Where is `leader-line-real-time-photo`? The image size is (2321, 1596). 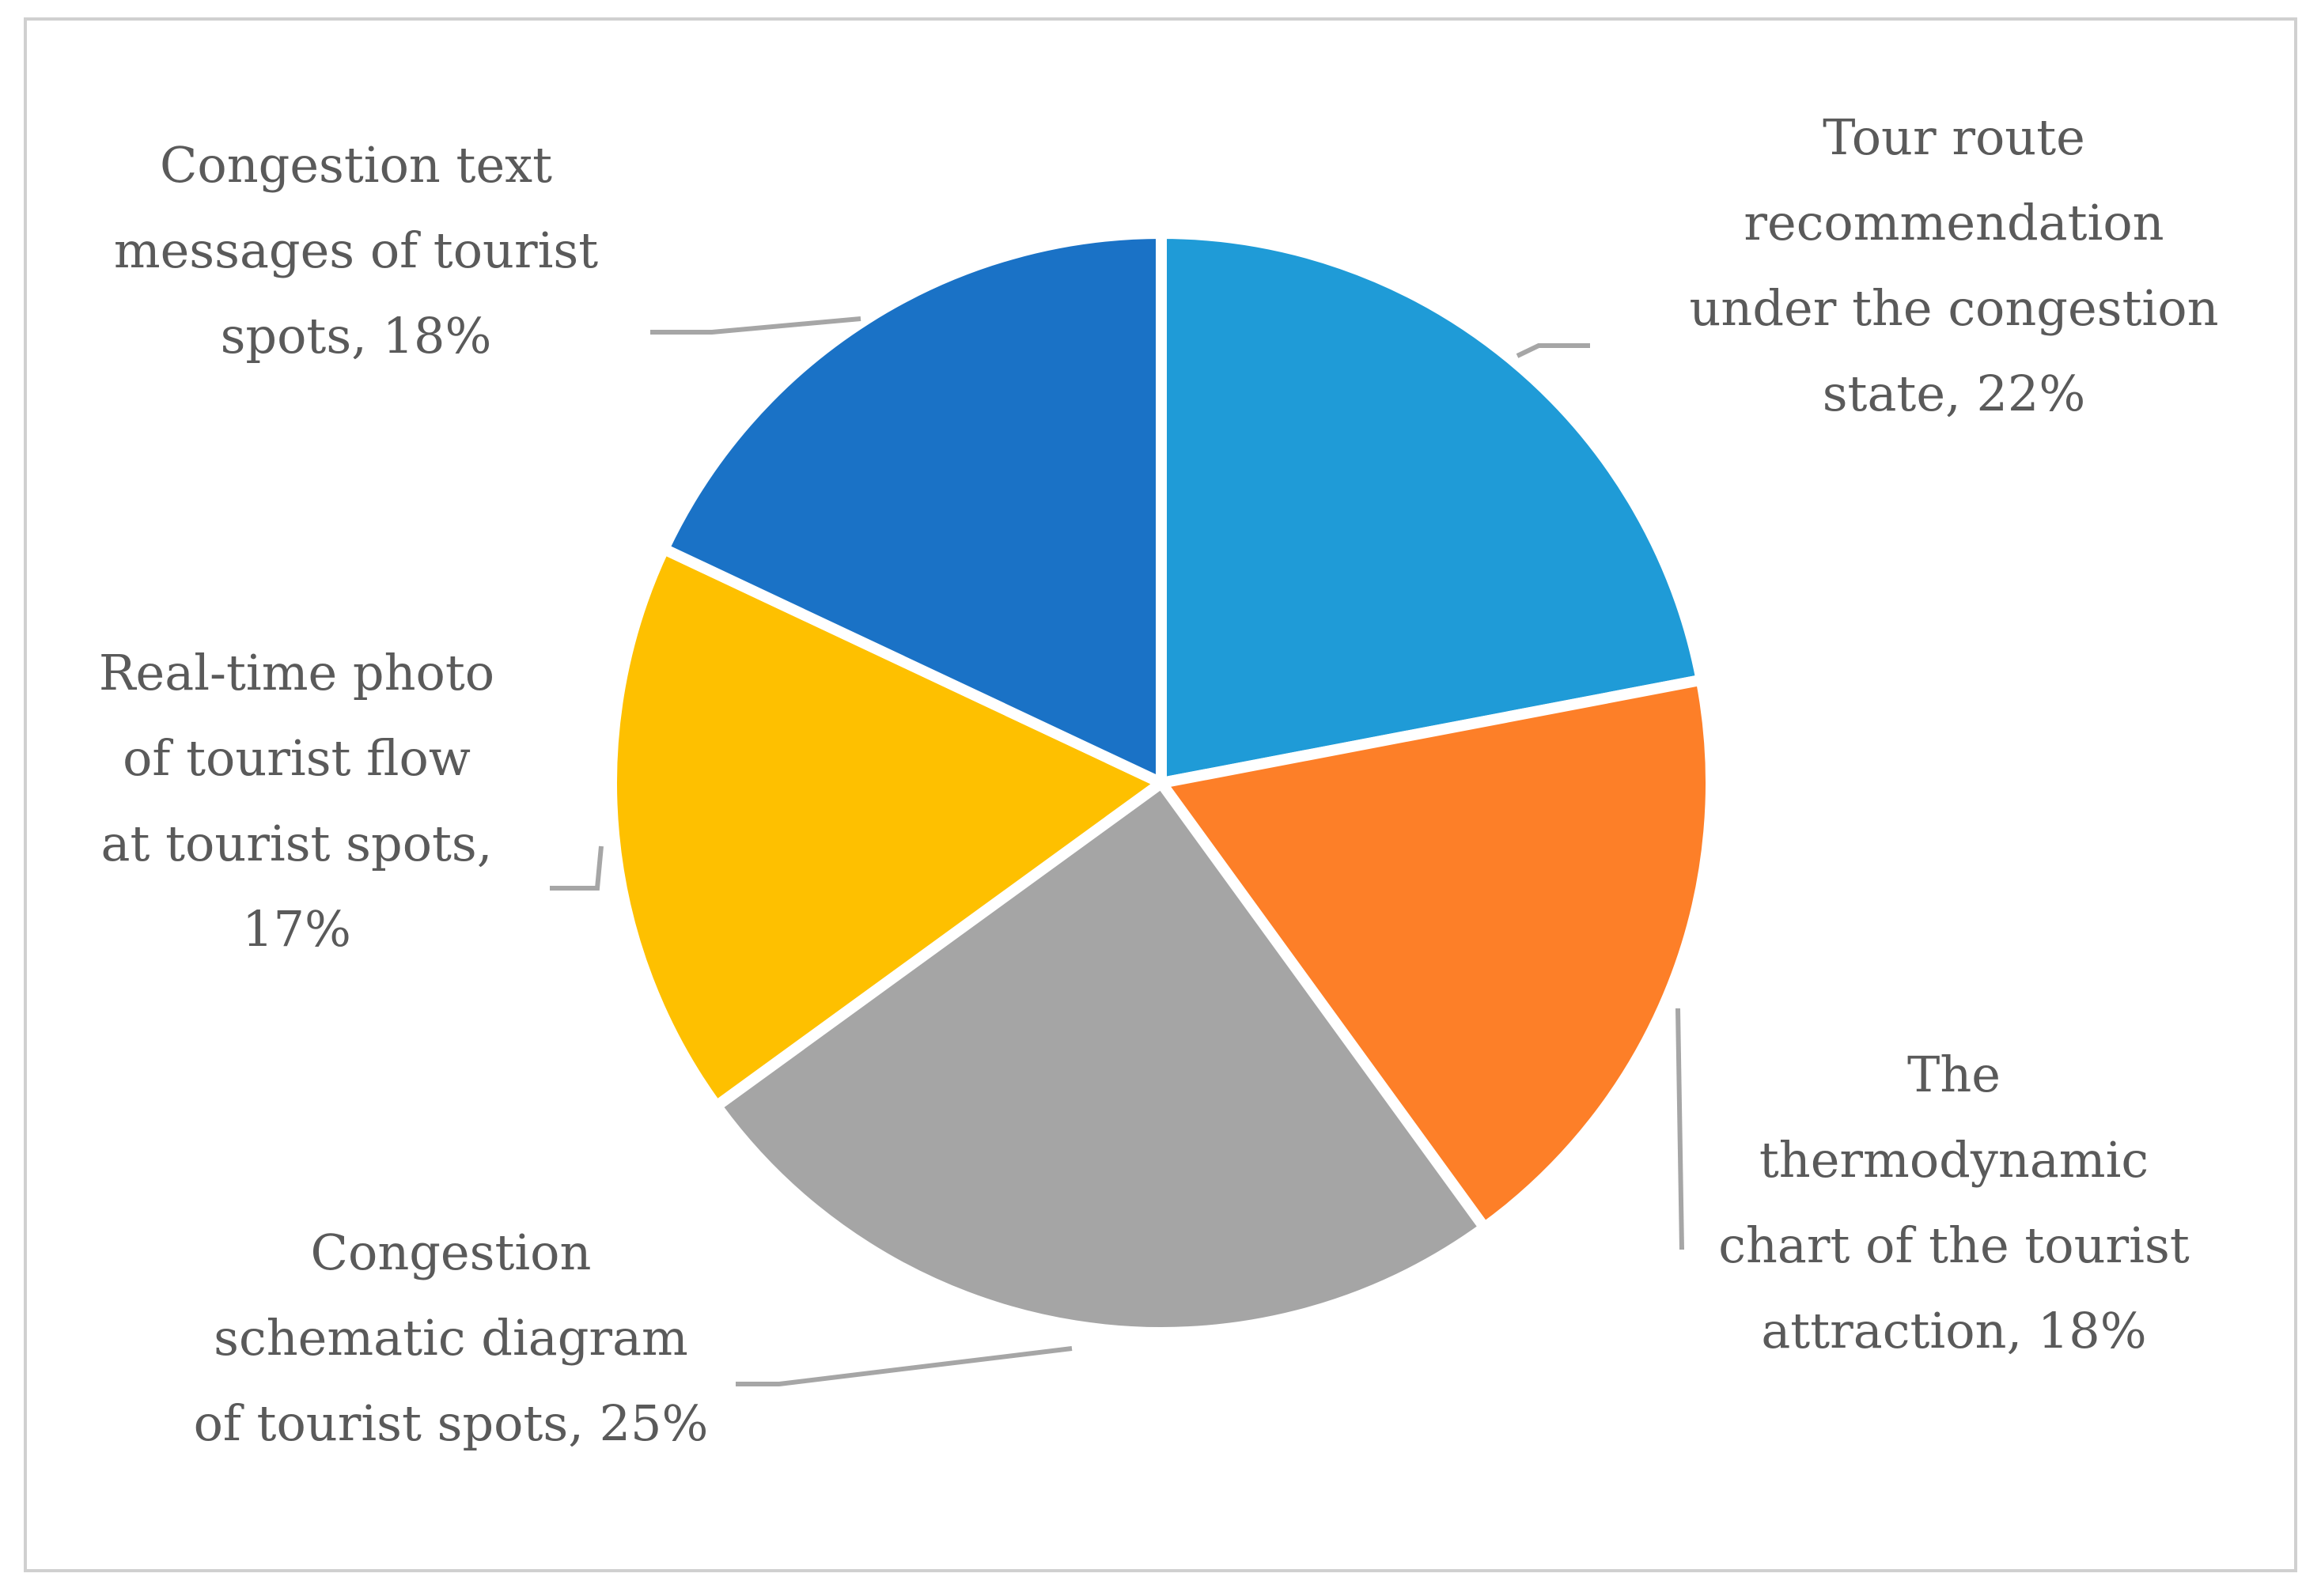 leader-line-real-time-photo is located at coordinates (577, 868).